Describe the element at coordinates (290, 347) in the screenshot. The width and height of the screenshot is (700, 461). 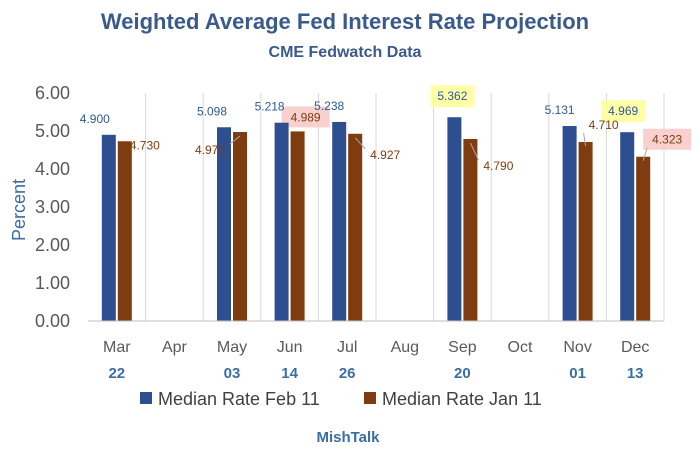
I see `x-tick-label: Jun` at that location.